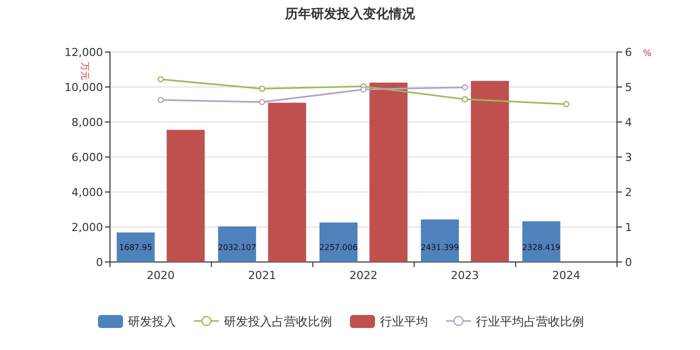  Describe the element at coordinates (237, 247) in the screenshot. I see `data-label: 2032.107` at that location.